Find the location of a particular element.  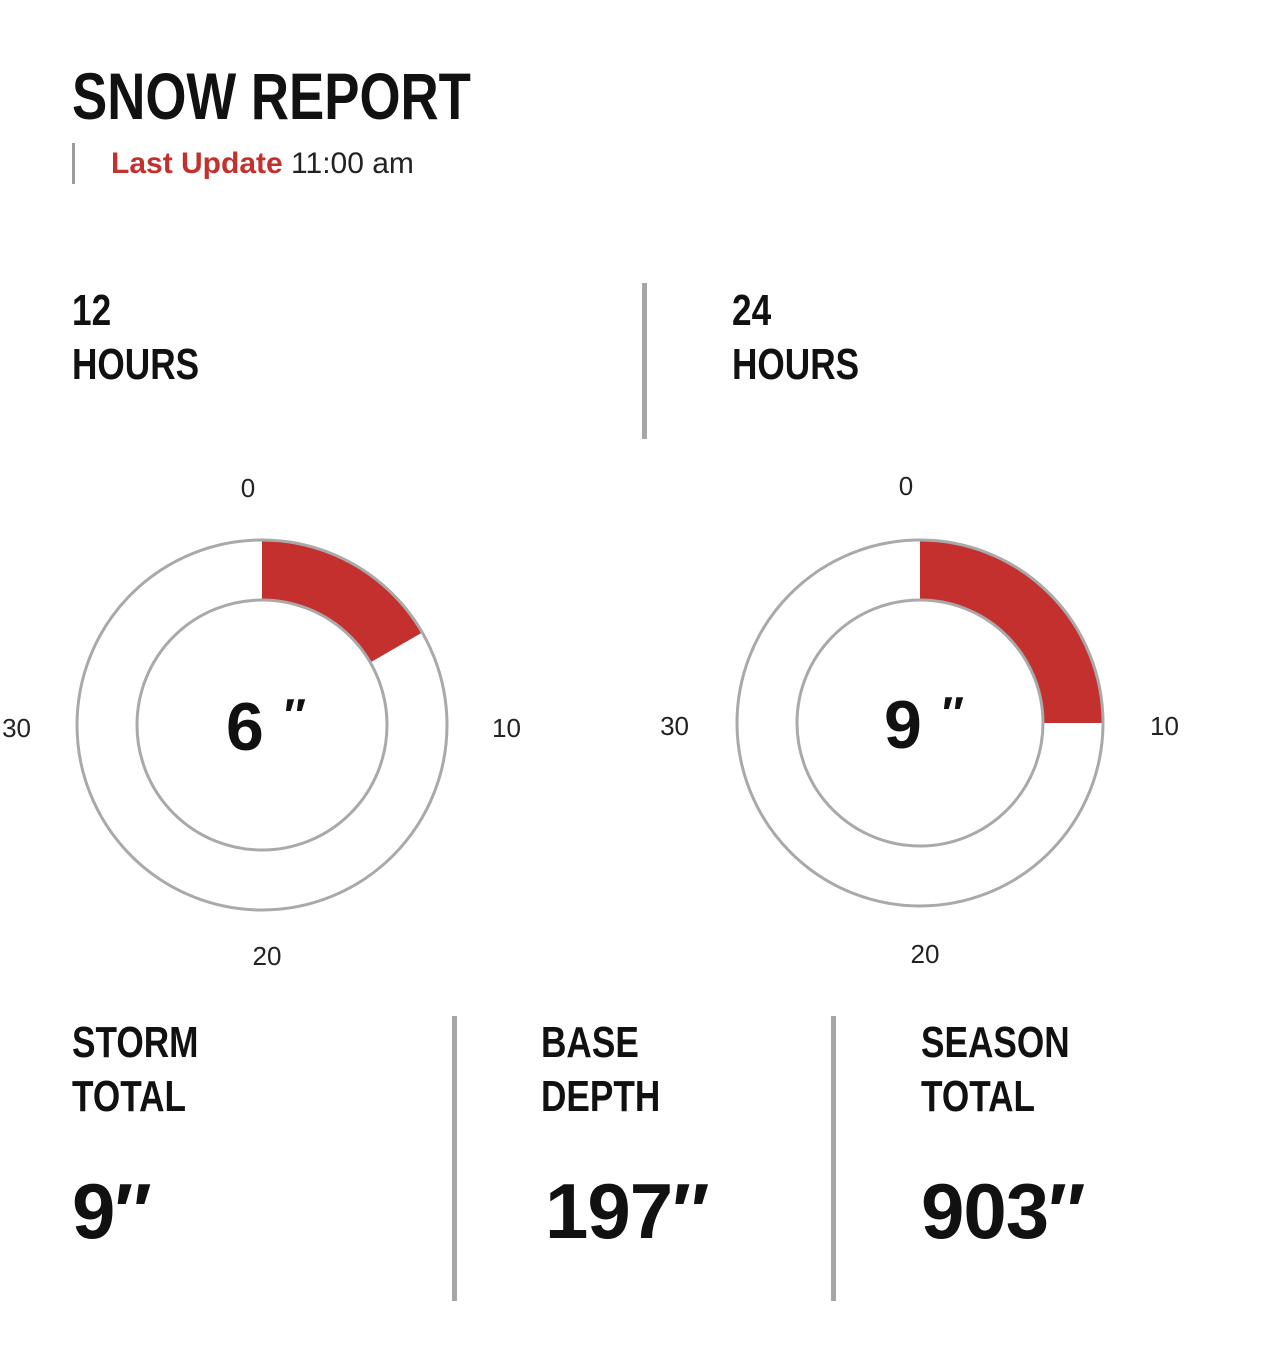

stat-heading-line: BASE is located at coordinates (590, 1042).